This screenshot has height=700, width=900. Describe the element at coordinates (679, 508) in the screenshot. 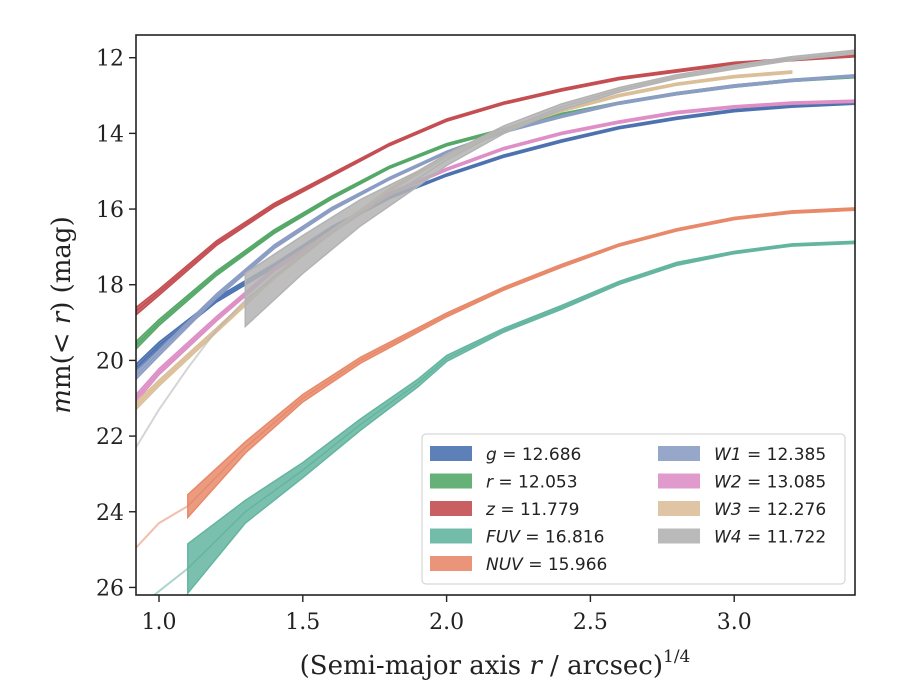

I see `legend-swatch-w3` at that location.